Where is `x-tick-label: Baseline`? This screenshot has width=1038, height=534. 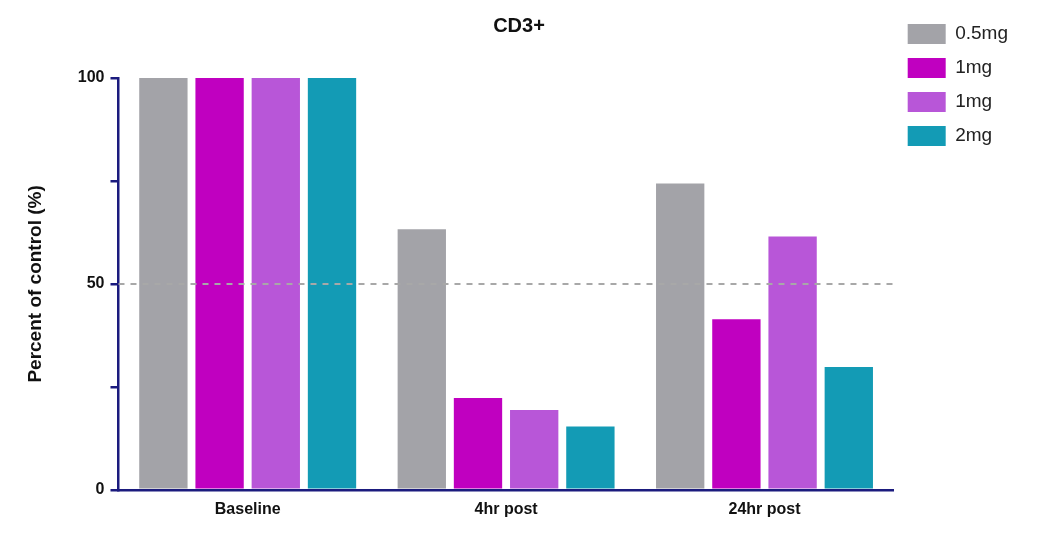
x-tick-label: Baseline is located at coordinates (247, 508).